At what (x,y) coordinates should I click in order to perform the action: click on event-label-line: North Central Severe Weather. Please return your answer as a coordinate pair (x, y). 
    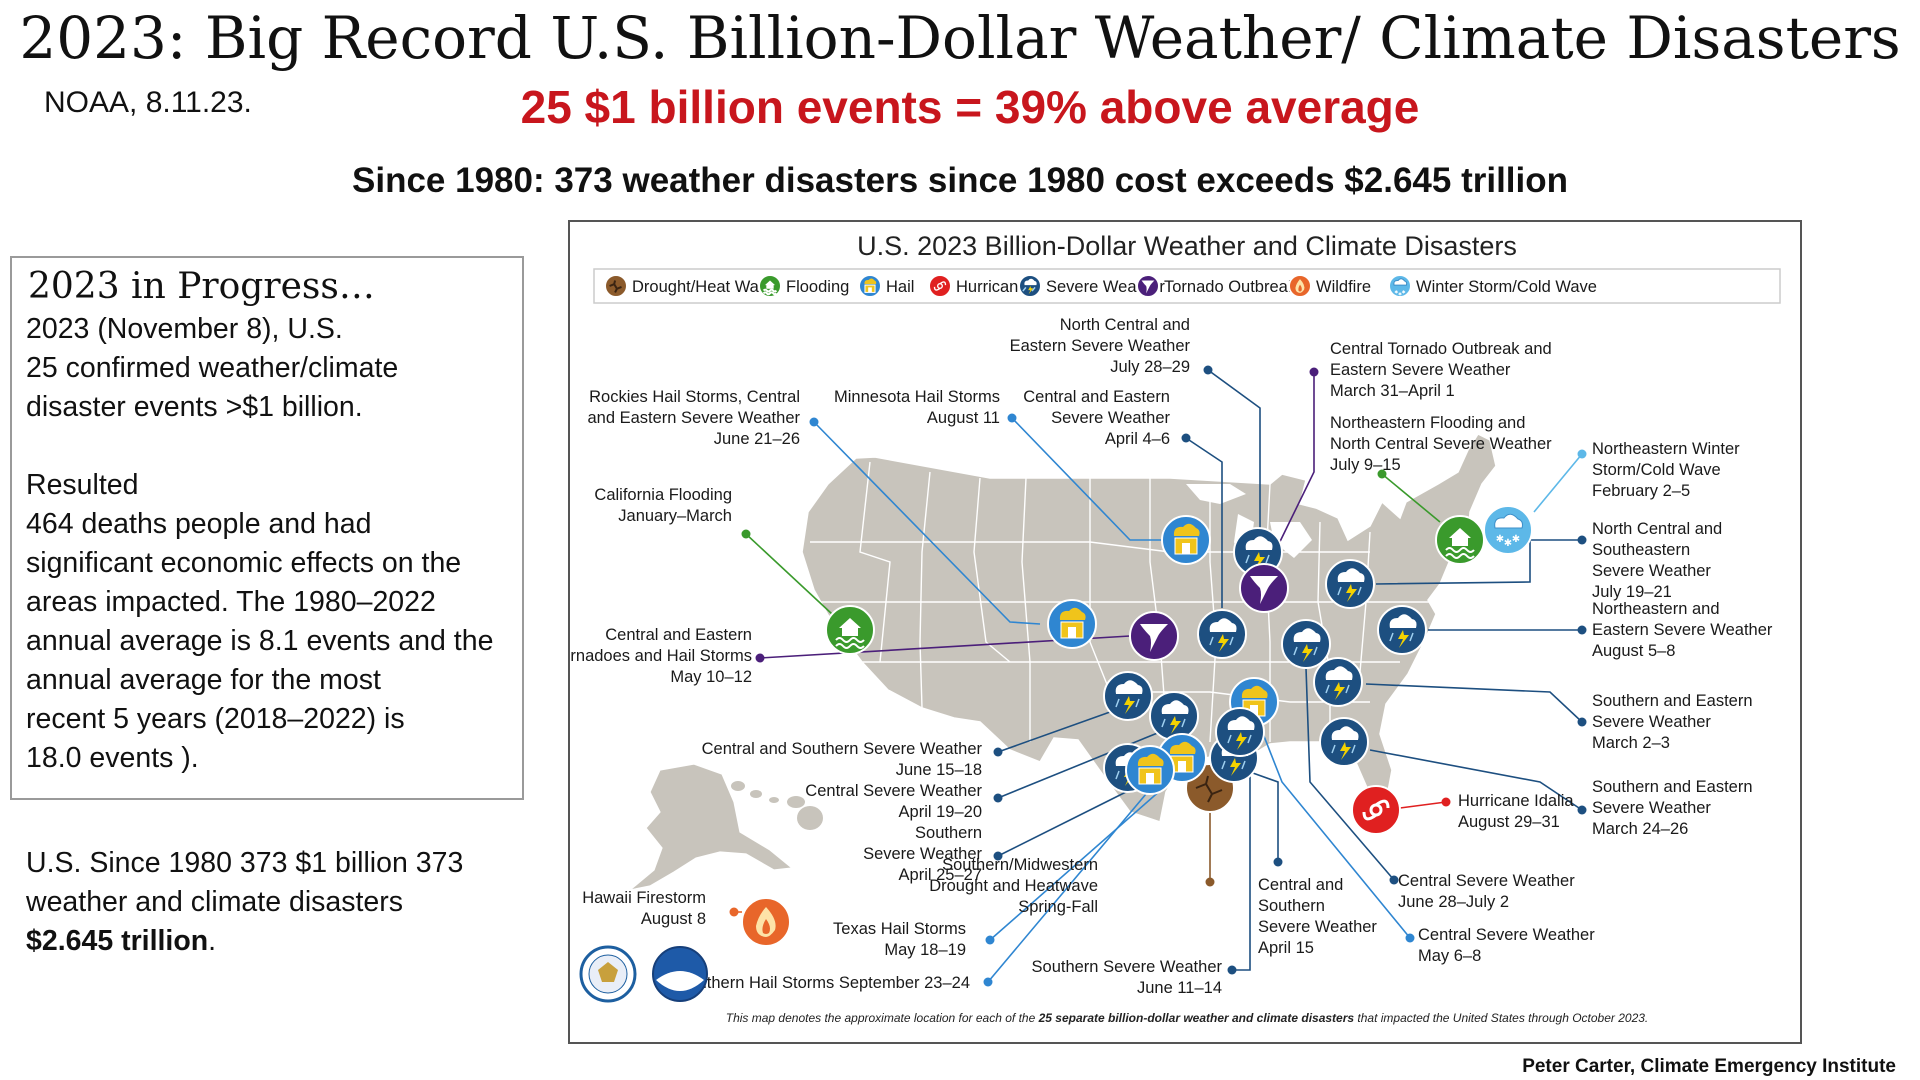
    Looking at the image, I should click on (1441, 444).